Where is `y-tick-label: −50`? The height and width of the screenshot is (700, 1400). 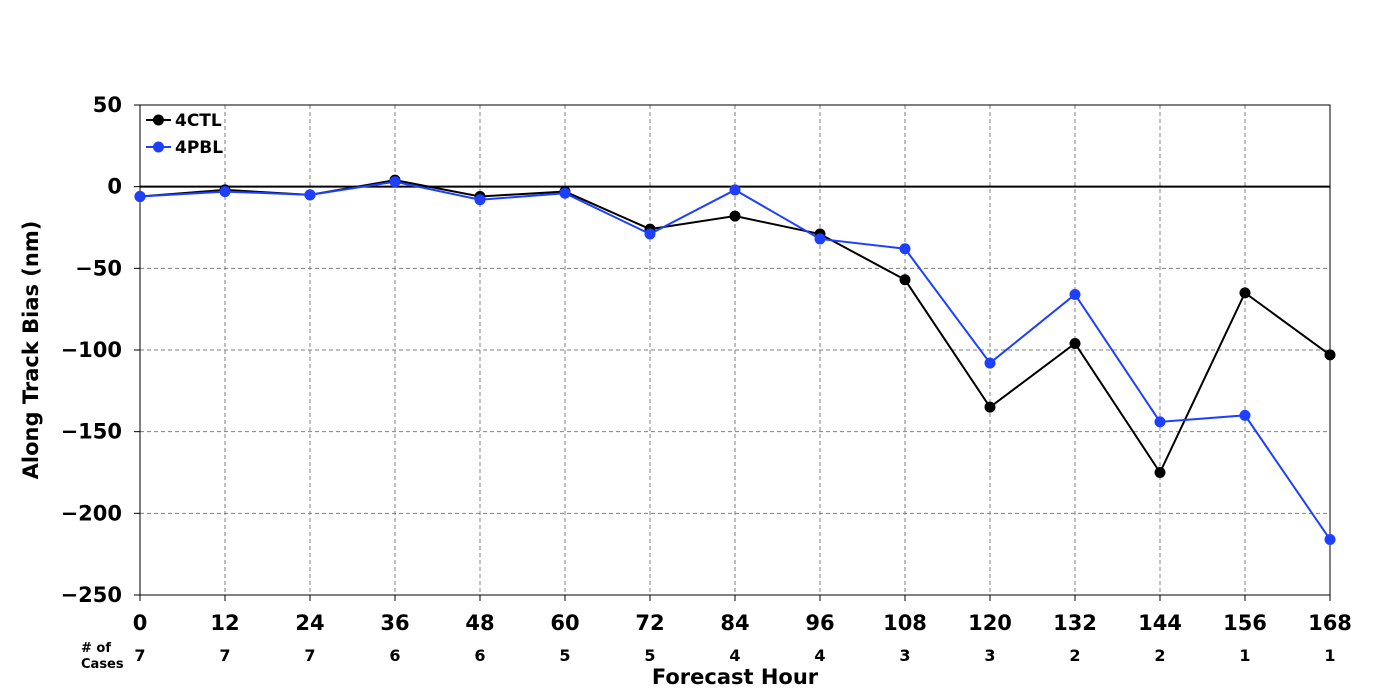
y-tick-label: −50 is located at coordinates (98, 268).